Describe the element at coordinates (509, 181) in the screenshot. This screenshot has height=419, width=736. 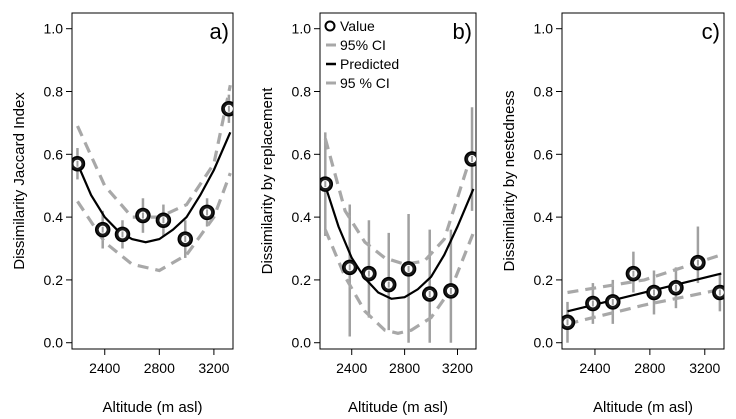
I see `y-axis-title: Dissimilarity by nestedness` at that location.